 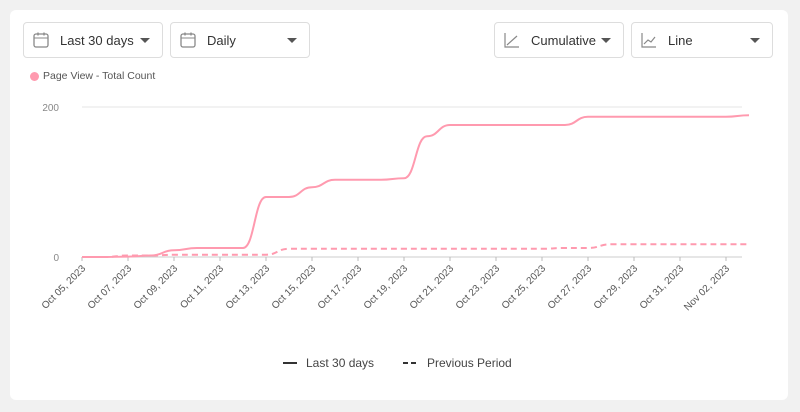 I want to click on legend-label: Last 30 days, so click(x=340, y=363).